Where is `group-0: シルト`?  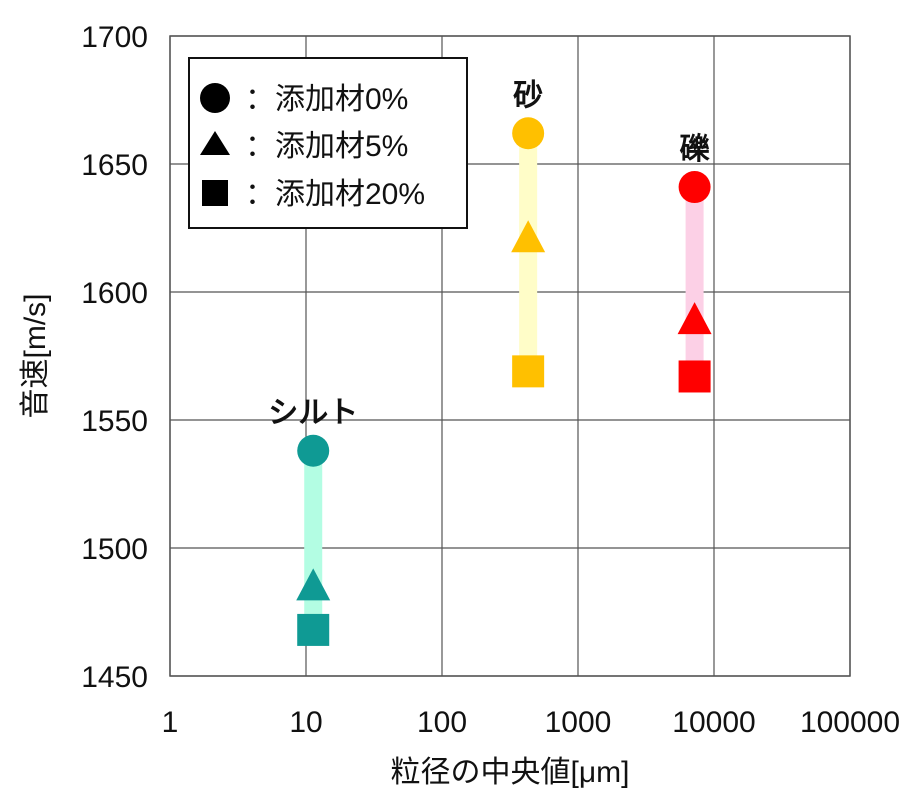
group-0: シルト is located at coordinates (313, 521).